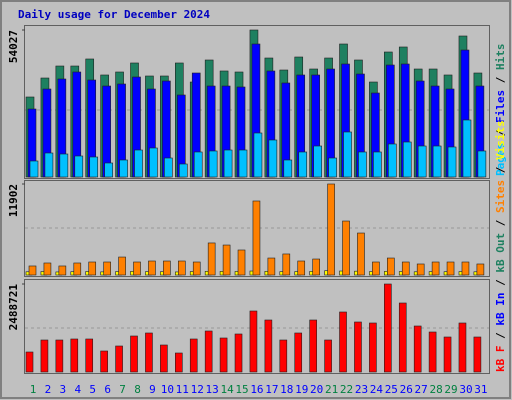 The height and width of the screenshot is (400, 512). I want to click on legend-entry: Pages, so click(500, 159).